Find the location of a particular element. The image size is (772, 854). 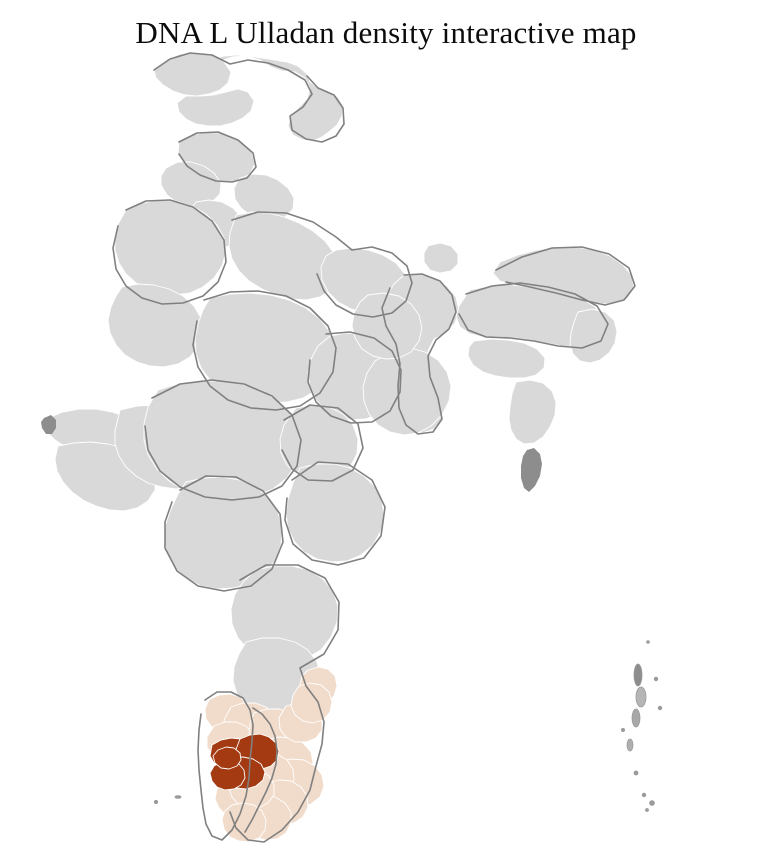

district-tripura-mizoram is located at coordinates (532, 412).